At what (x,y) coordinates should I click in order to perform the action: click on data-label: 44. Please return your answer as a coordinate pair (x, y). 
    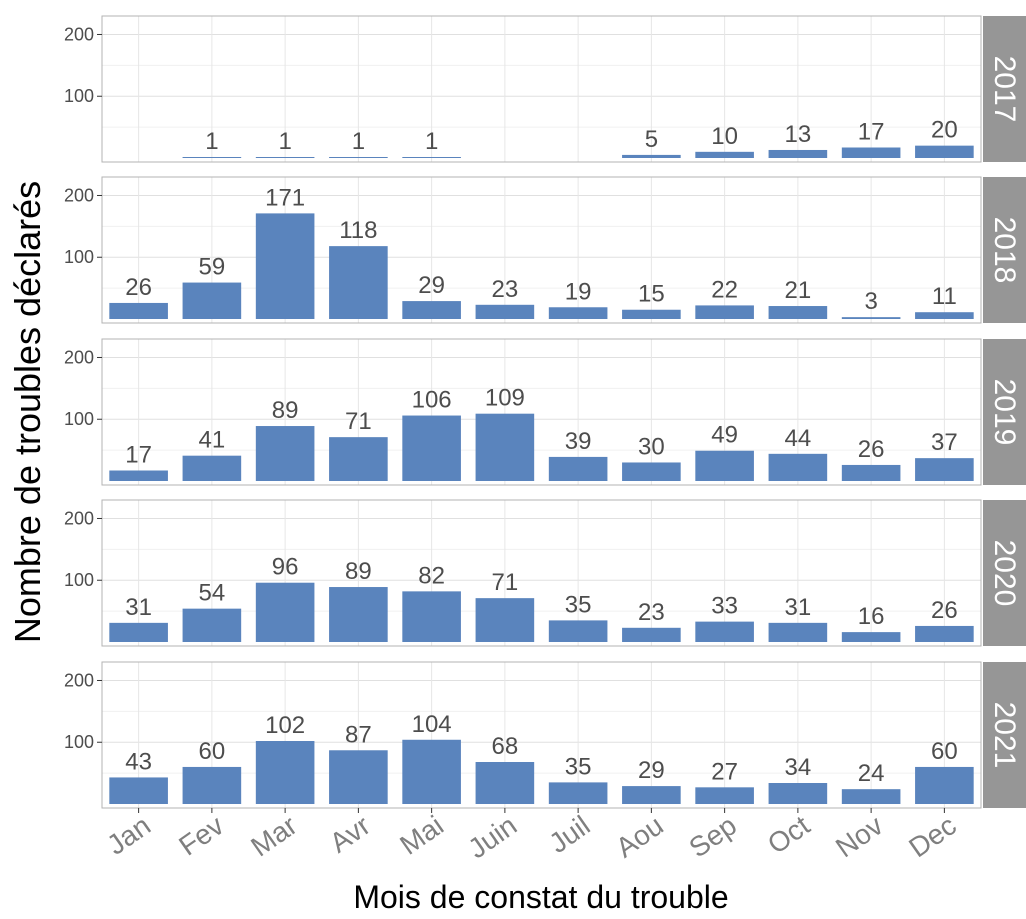
    Looking at the image, I should click on (798, 438).